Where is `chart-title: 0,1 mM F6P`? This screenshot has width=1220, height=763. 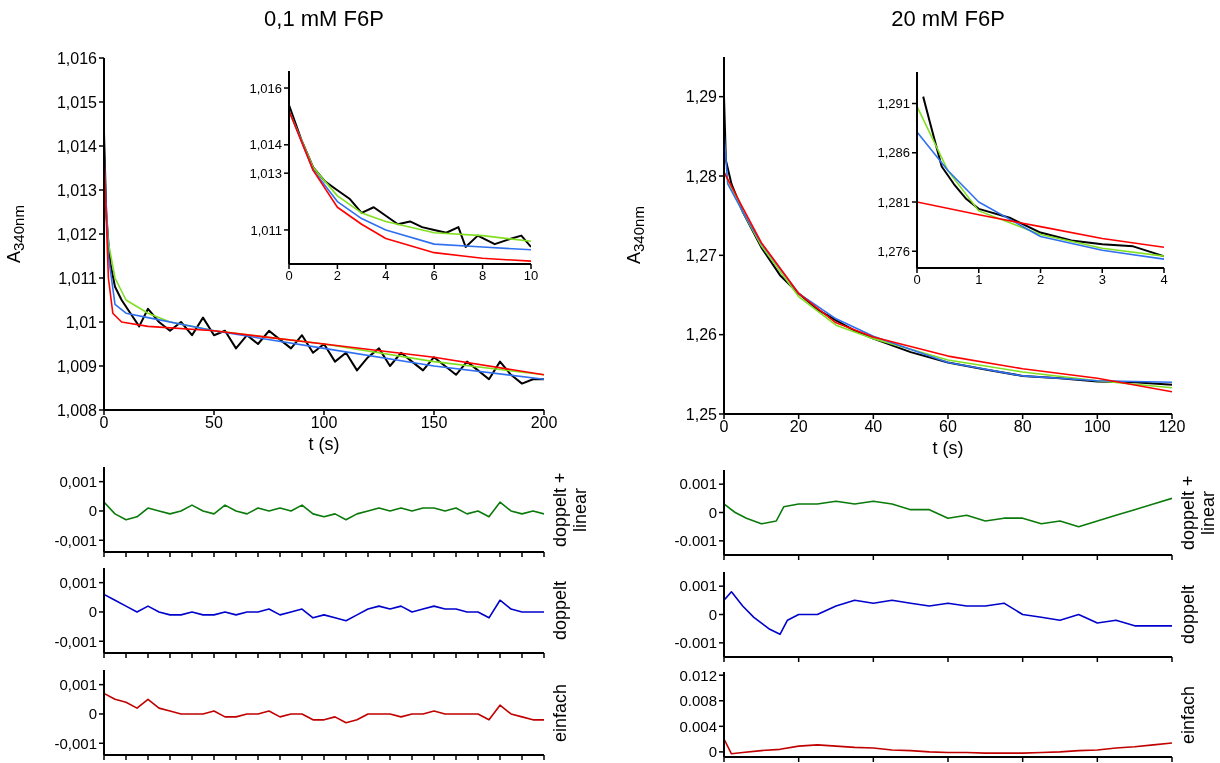
chart-title: 0,1 mM F6P is located at coordinates (324, 19).